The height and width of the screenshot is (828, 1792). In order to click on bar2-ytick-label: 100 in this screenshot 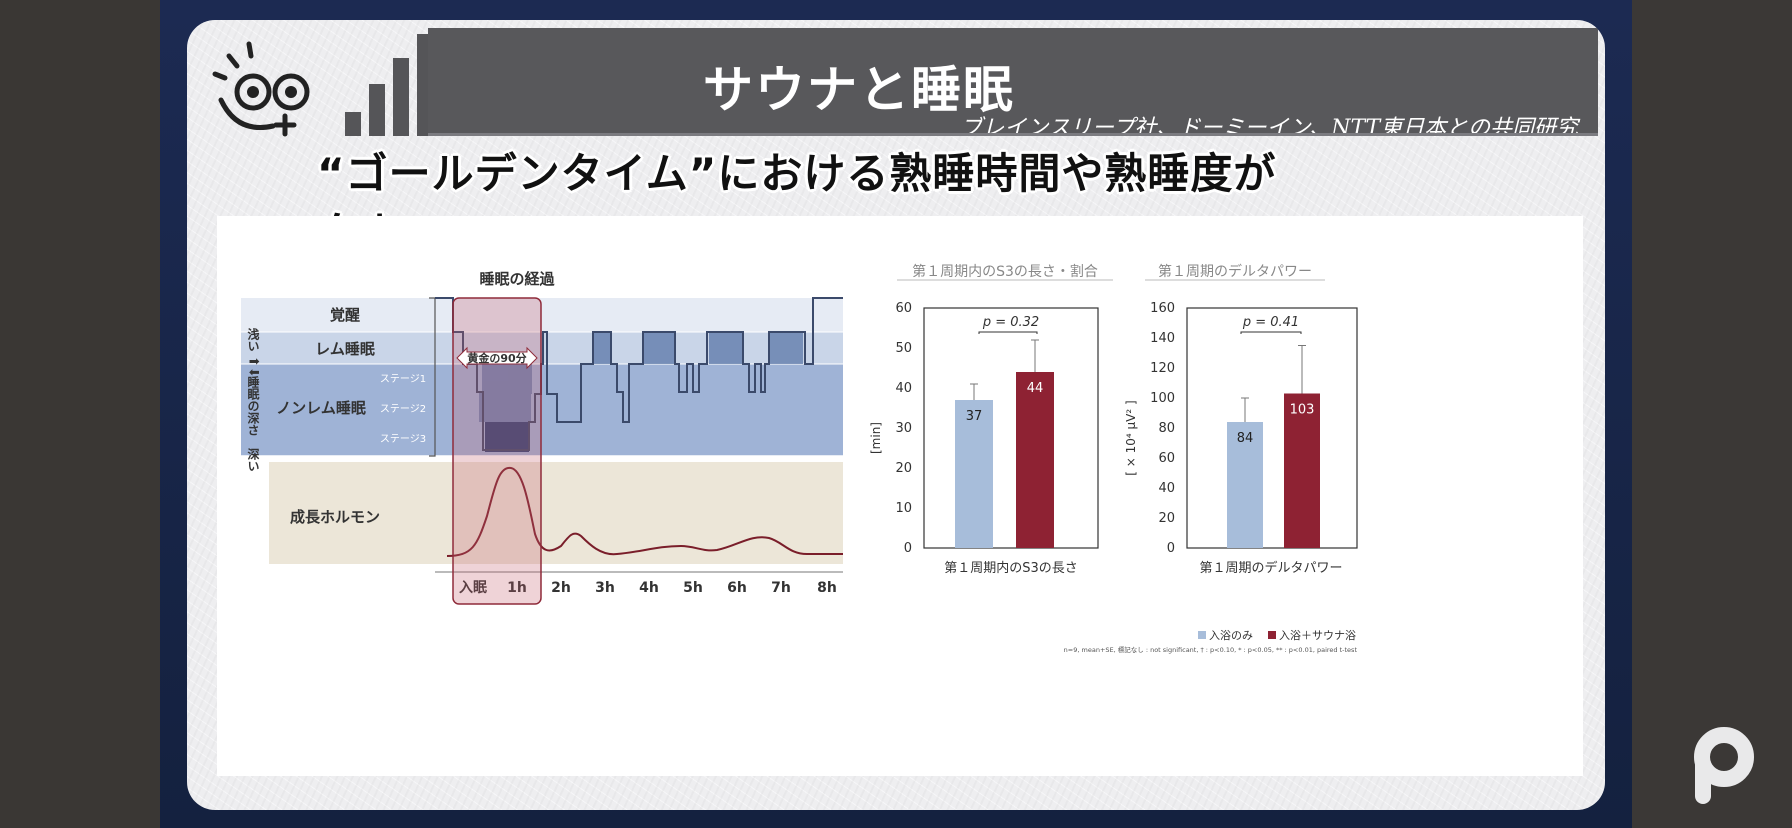, I will do `click(1162, 398)`.